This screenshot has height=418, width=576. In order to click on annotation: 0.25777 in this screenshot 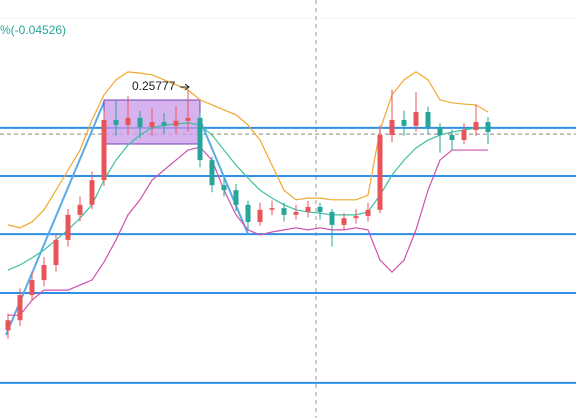, I will do `click(154, 86)`.